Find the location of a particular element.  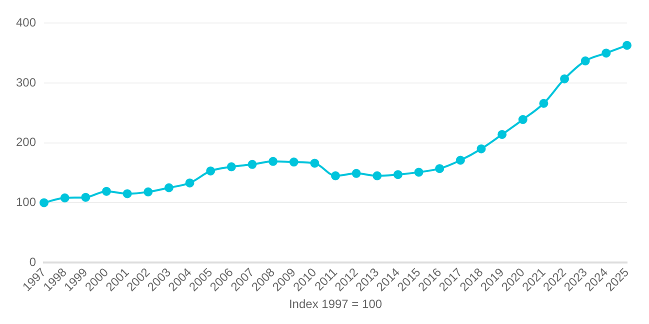

y-tick-label: 200 is located at coordinates (26, 142).